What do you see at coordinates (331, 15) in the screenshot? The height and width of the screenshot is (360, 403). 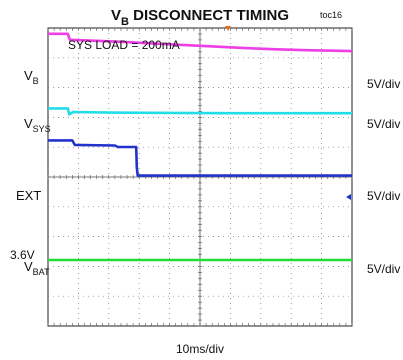 I see `figure-id: toc16` at bounding box center [331, 15].